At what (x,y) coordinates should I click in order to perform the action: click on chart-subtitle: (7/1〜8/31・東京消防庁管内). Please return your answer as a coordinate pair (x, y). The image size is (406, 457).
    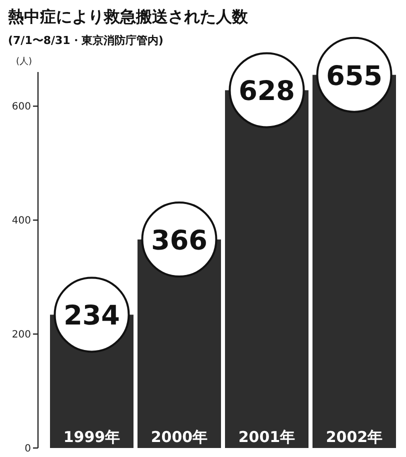
    Looking at the image, I should click on (86, 40).